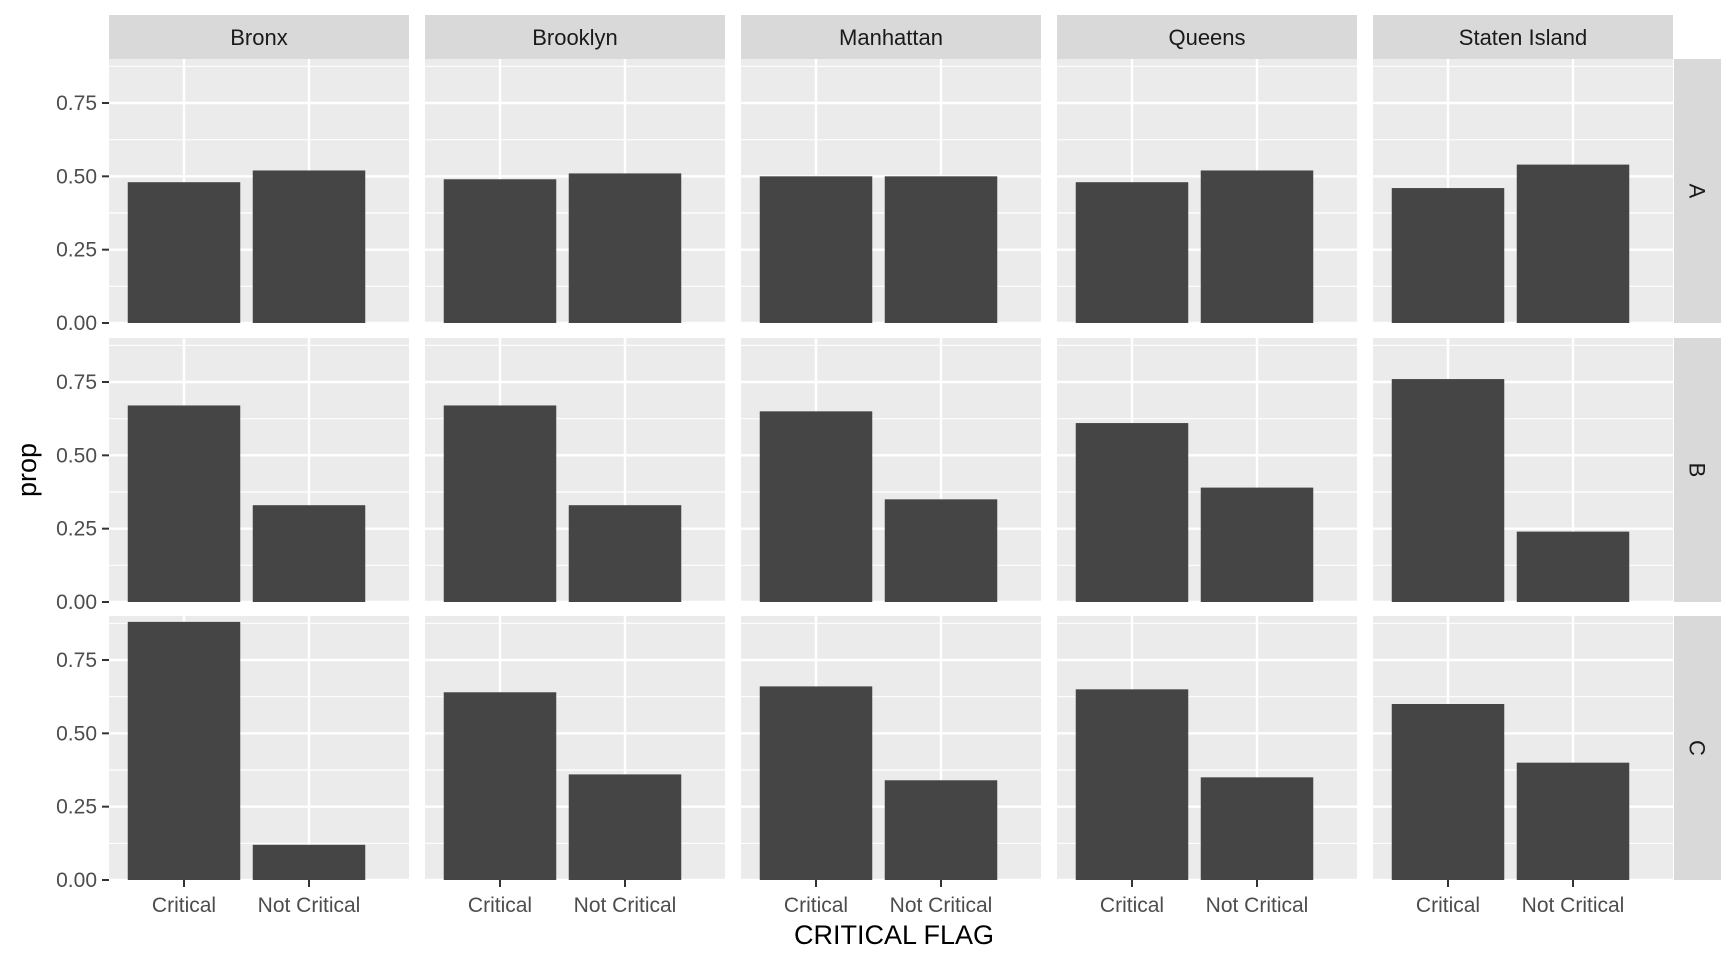  I want to click on bar-bronx-b-critical, so click(184, 503).